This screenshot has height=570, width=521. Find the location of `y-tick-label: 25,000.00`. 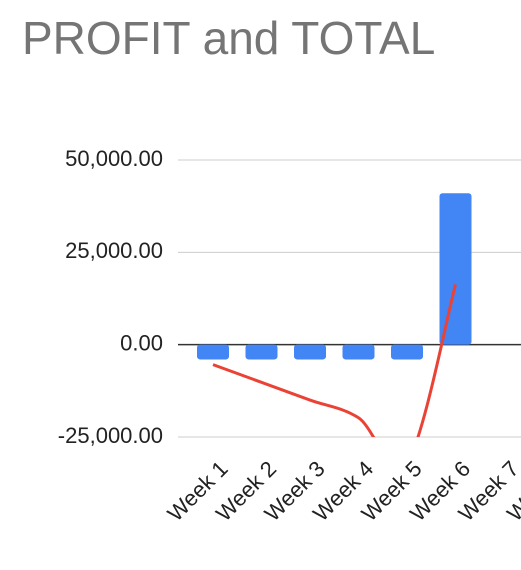

y-tick-label: 25,000.00 is located at coordinates (114, 250).